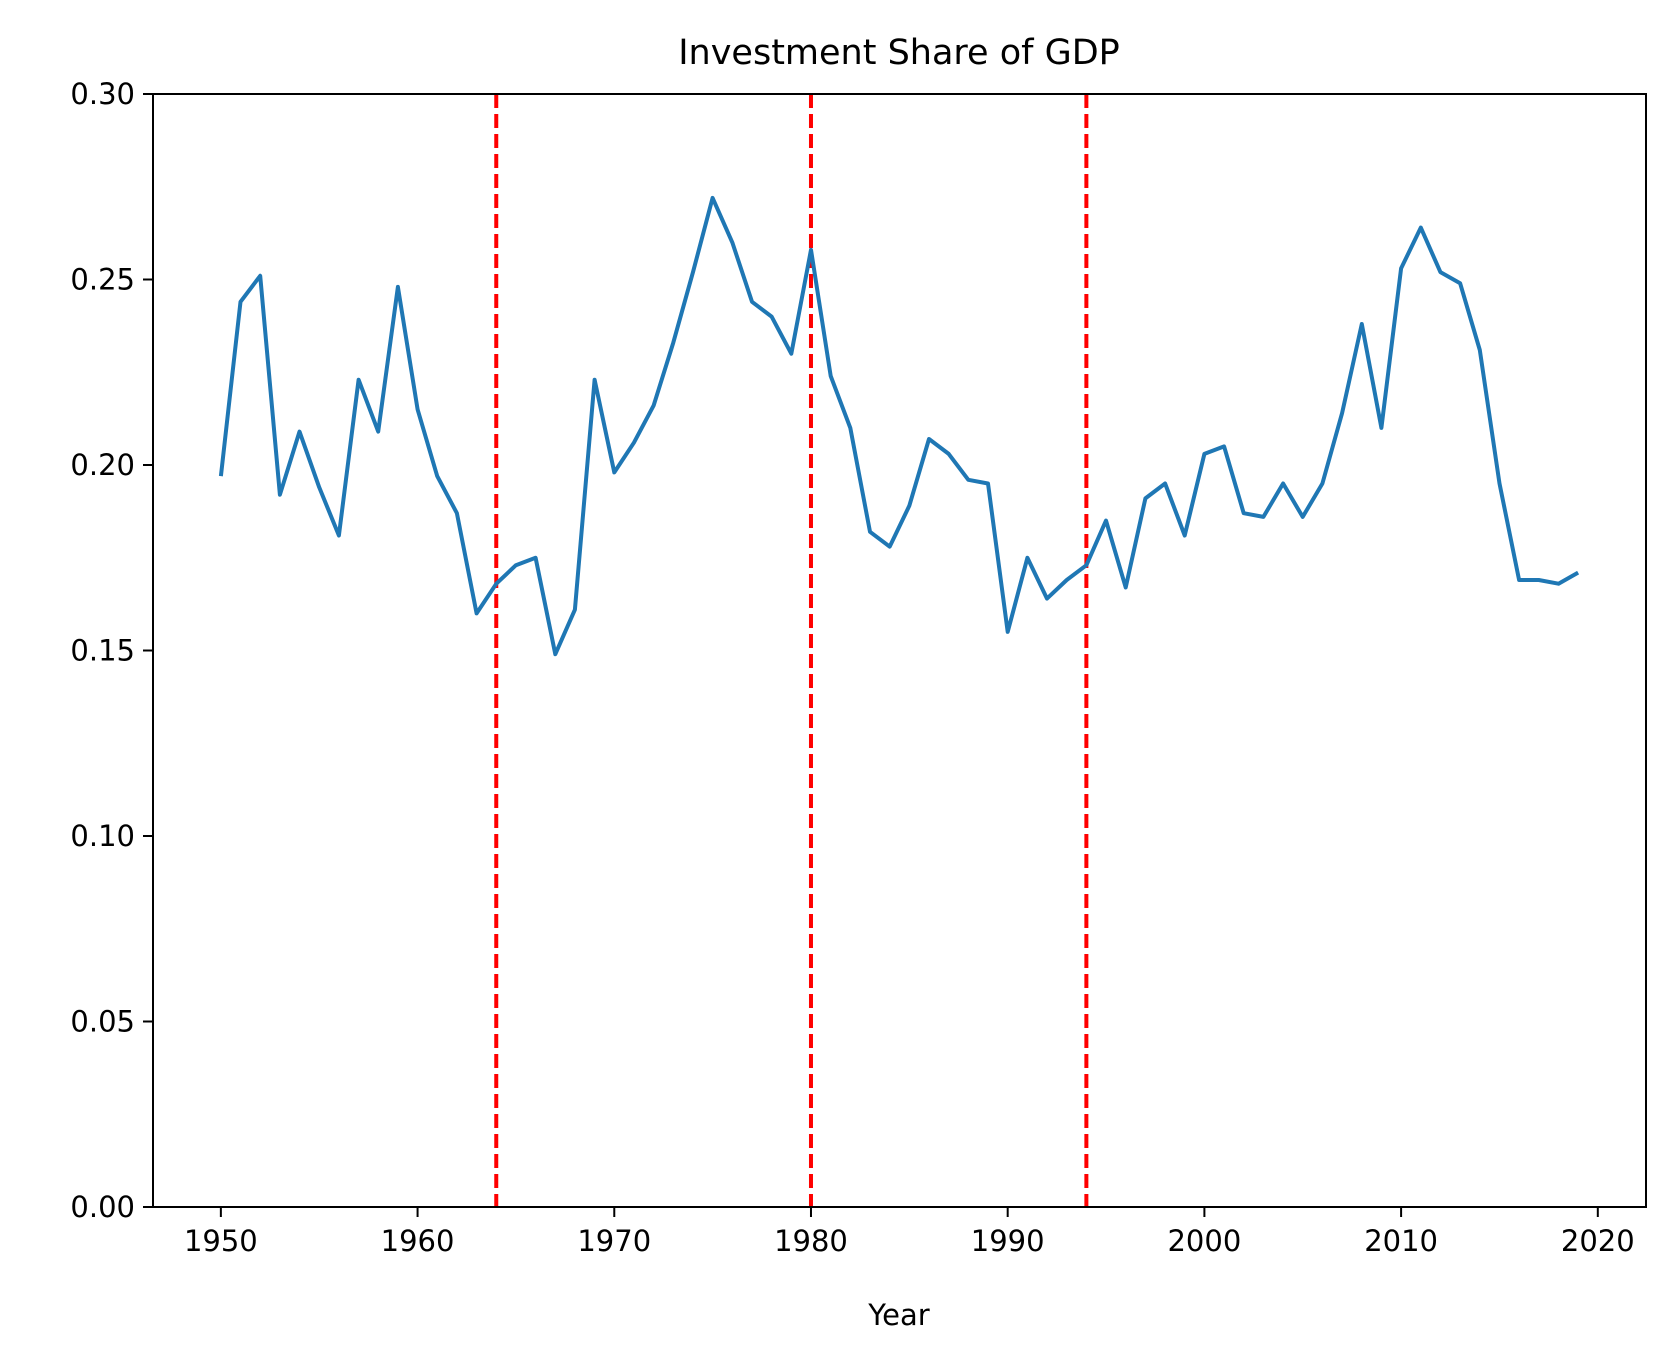  What do you see at coordinates (1204, 1241) in the screenshot?
I see `x-tick-label: 2000` at bounding box center [1204, 1241].